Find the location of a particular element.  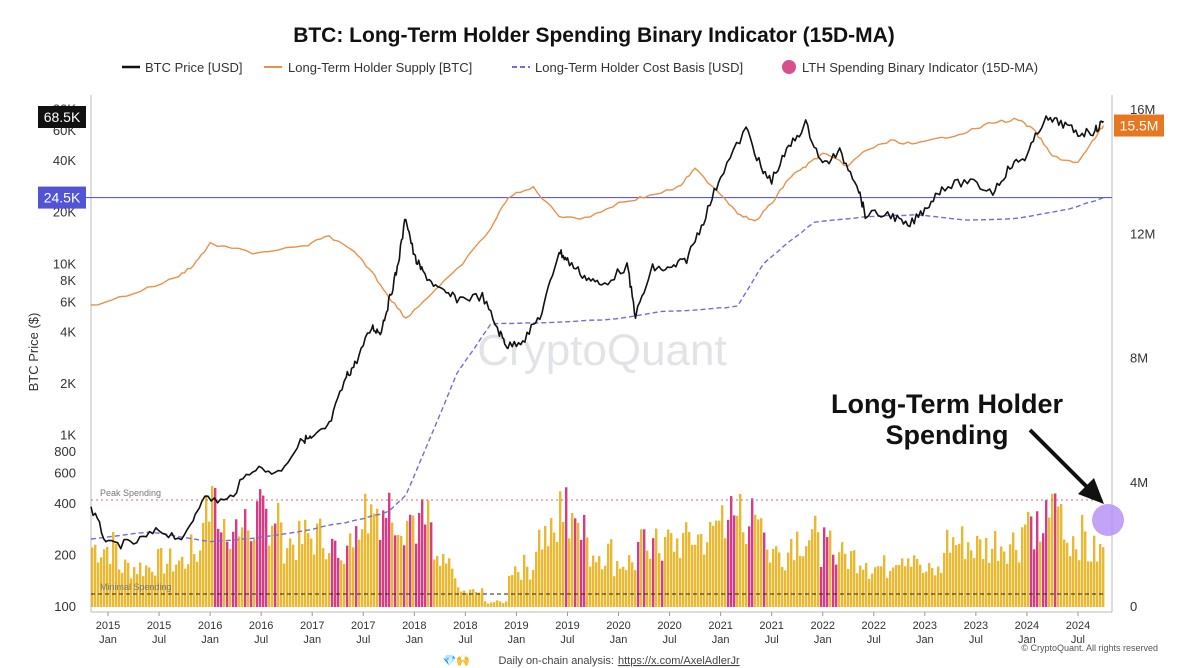

x-tick-year: 2020 is located at coordinates (669, 626).